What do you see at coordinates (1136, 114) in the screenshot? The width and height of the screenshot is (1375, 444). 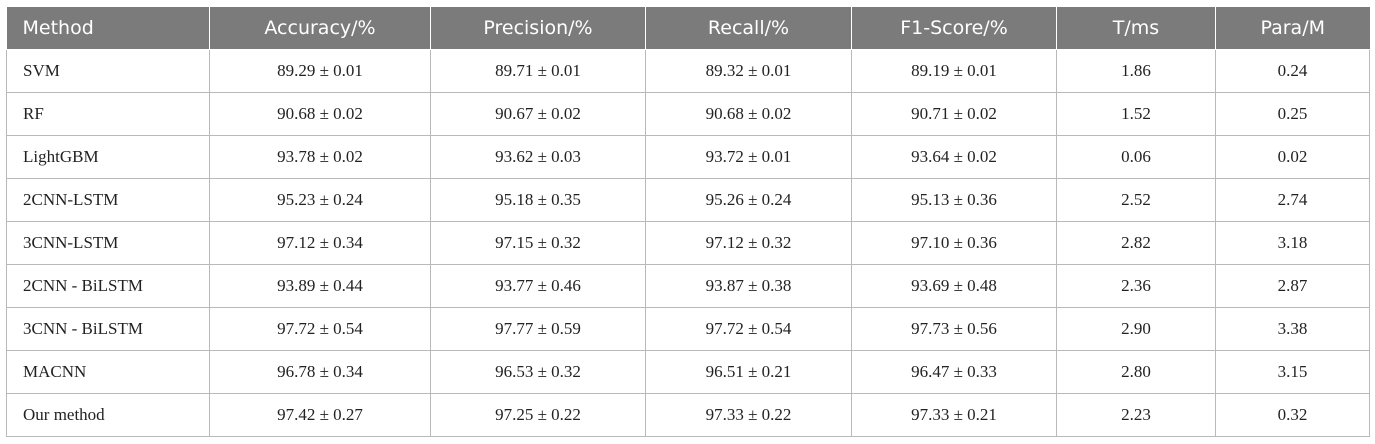 I see `cell-time: 1.52` at bounding box center [1136, 114].